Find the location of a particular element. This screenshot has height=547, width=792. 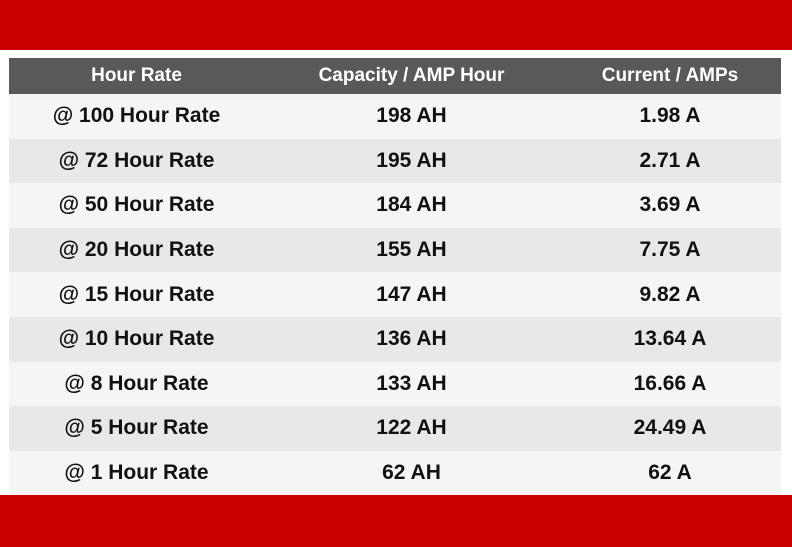

cell-current: 13.64 A is located at coordinates (670, 339).